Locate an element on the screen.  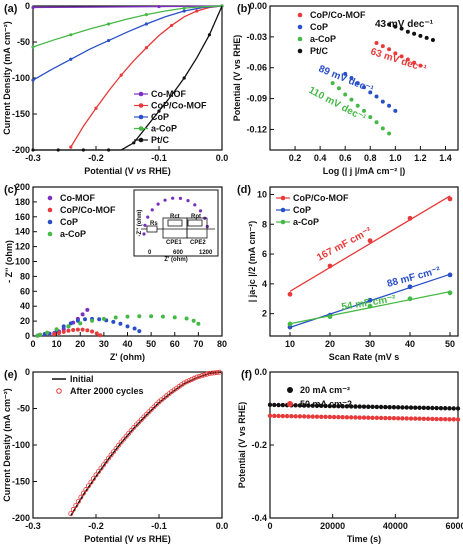
circuit-resistor is located at coordinates (195, 223).